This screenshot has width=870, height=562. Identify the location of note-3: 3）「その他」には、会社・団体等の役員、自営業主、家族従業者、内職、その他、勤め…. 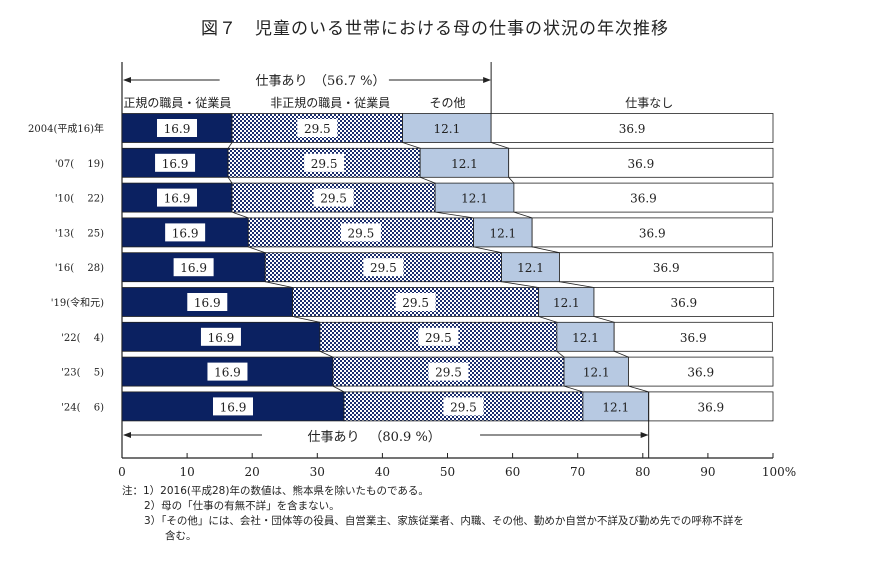
(444, 521).